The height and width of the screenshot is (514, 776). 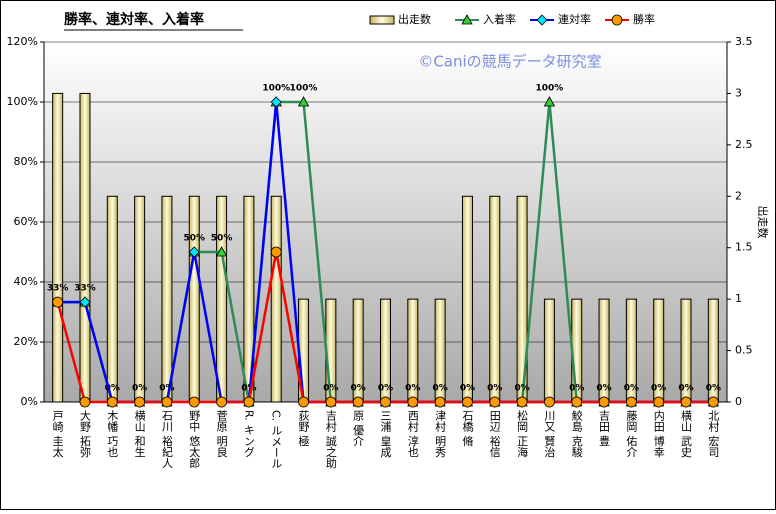 What do you see at coordinates (26, 161) in the screenshot?
I see `y-tick-label: 80%` at bounding box center [26, 161].